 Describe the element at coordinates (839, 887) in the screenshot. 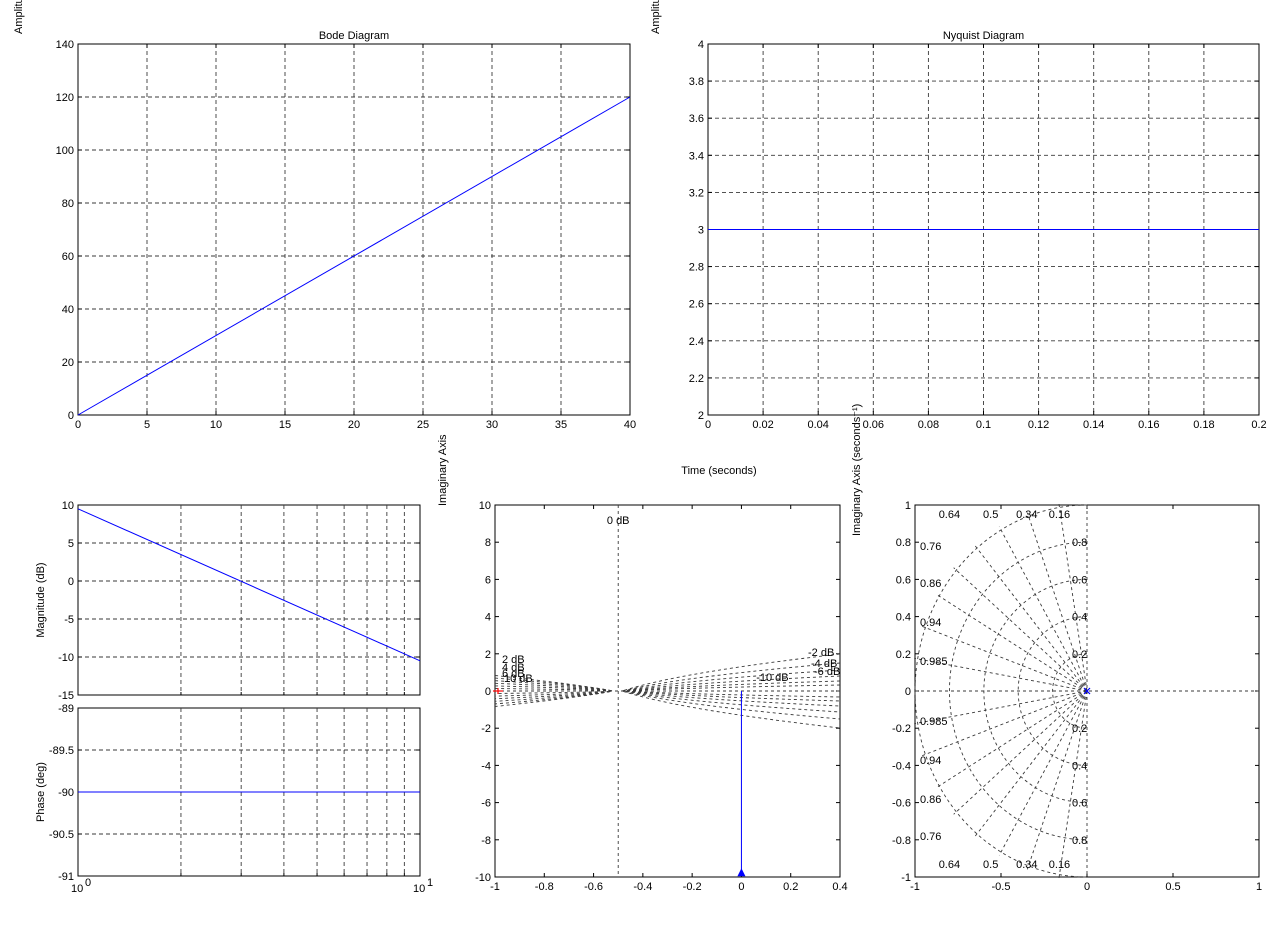

I see `x-tick-label: 0.4` at that location.